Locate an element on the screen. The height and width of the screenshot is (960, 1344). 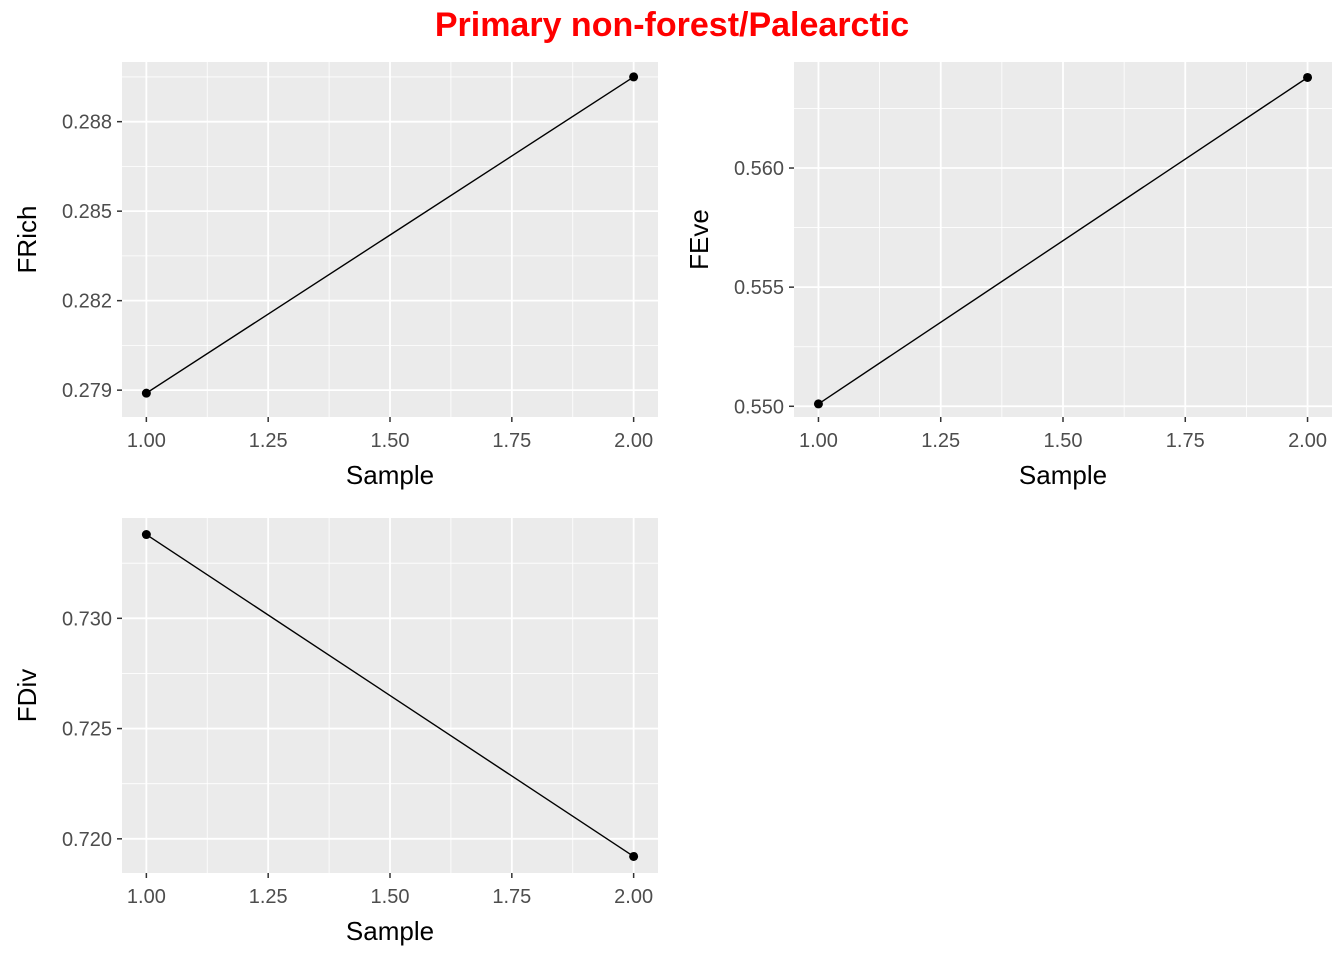
feve-series-line is located at coordinates (1063, 240).